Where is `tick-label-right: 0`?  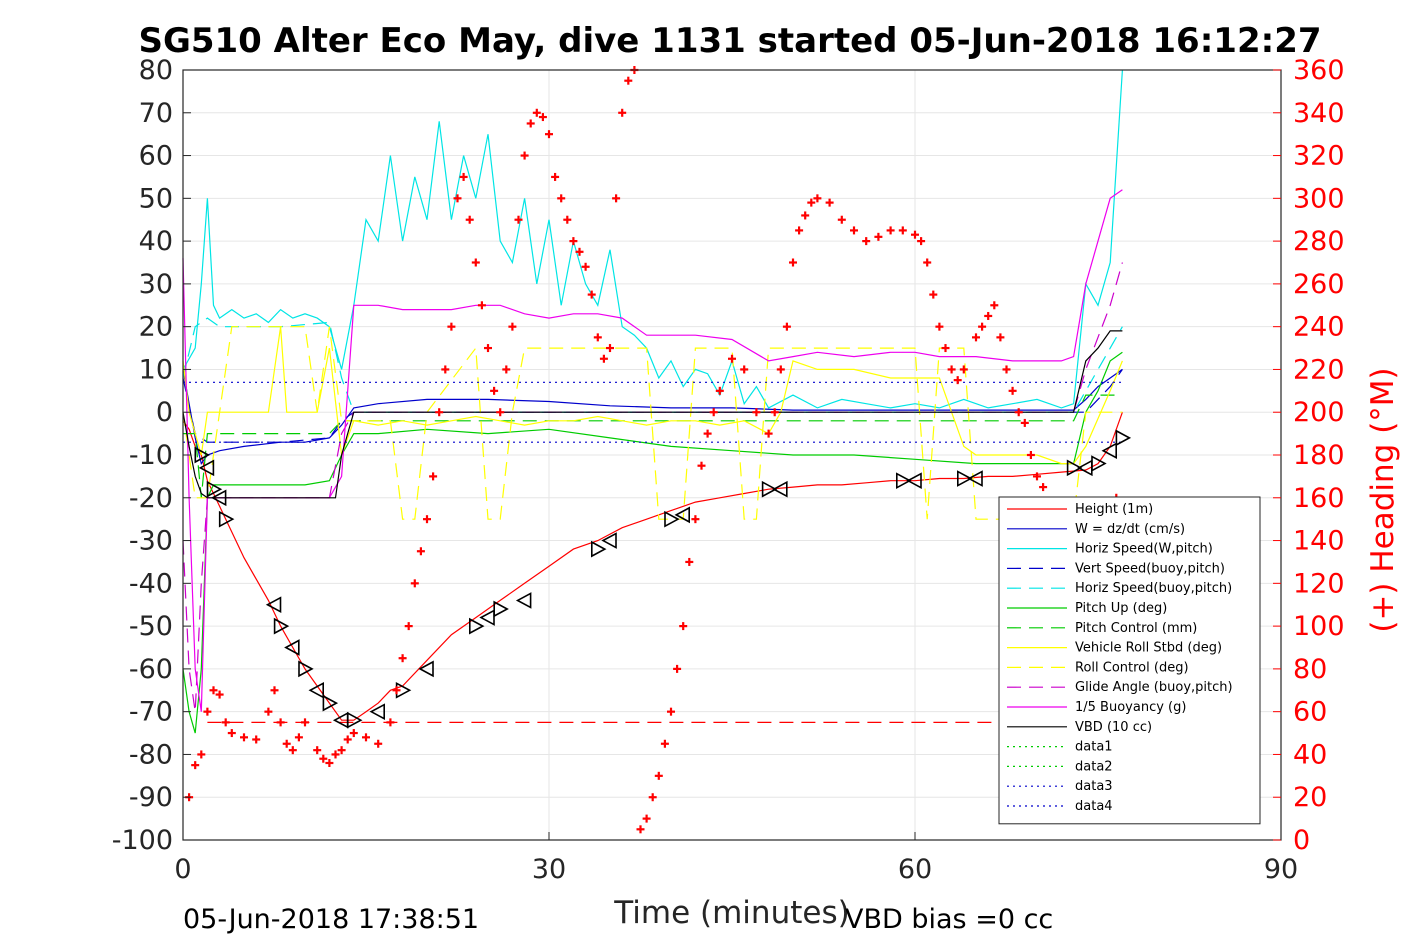 tick-label-right: 0 is located at coordinates (1301, 840).